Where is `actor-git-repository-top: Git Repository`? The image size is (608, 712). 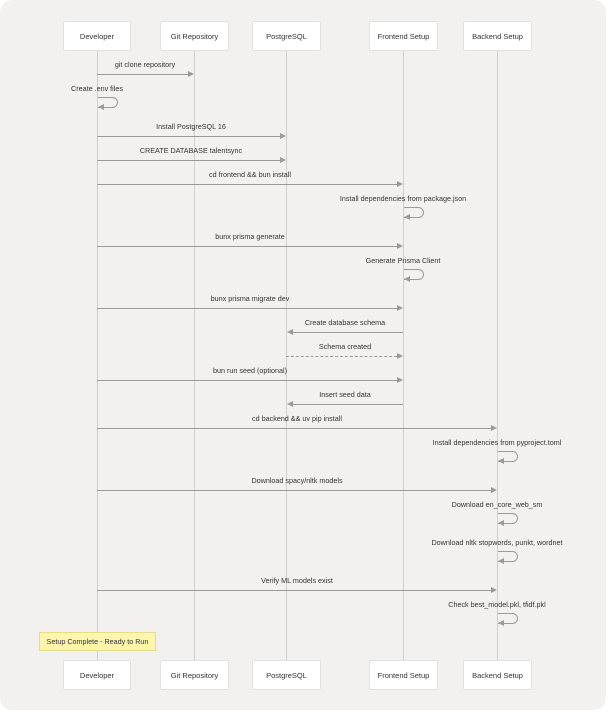
actor-git-repository-top: Git Repository is located at coordinates (194, 36).